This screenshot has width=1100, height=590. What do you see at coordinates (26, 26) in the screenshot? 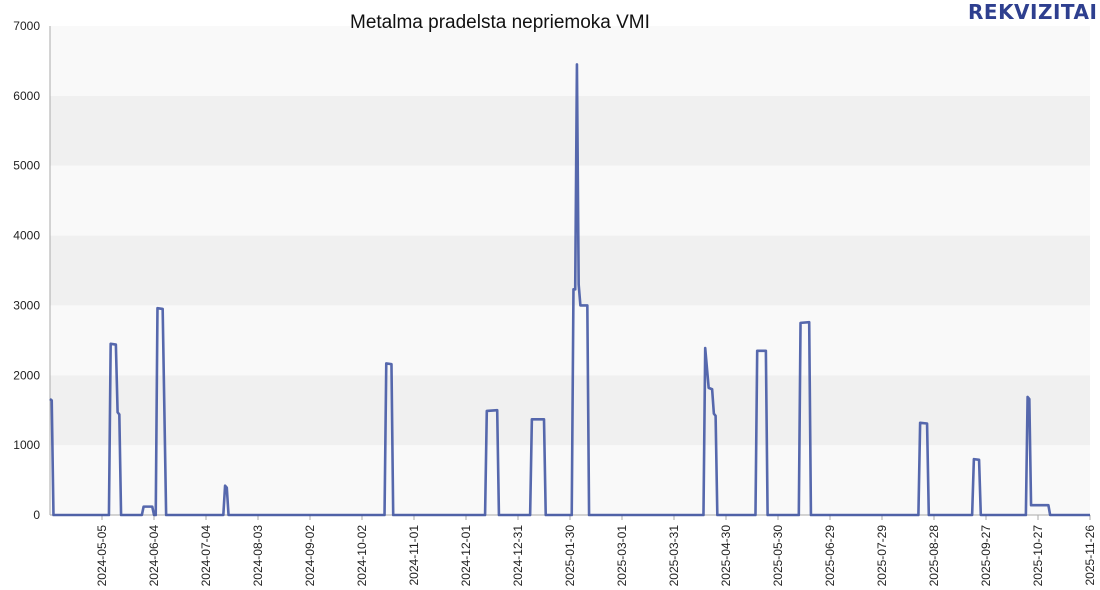
I see `y-tick-label: 7000` at bounding box center [26, 26].